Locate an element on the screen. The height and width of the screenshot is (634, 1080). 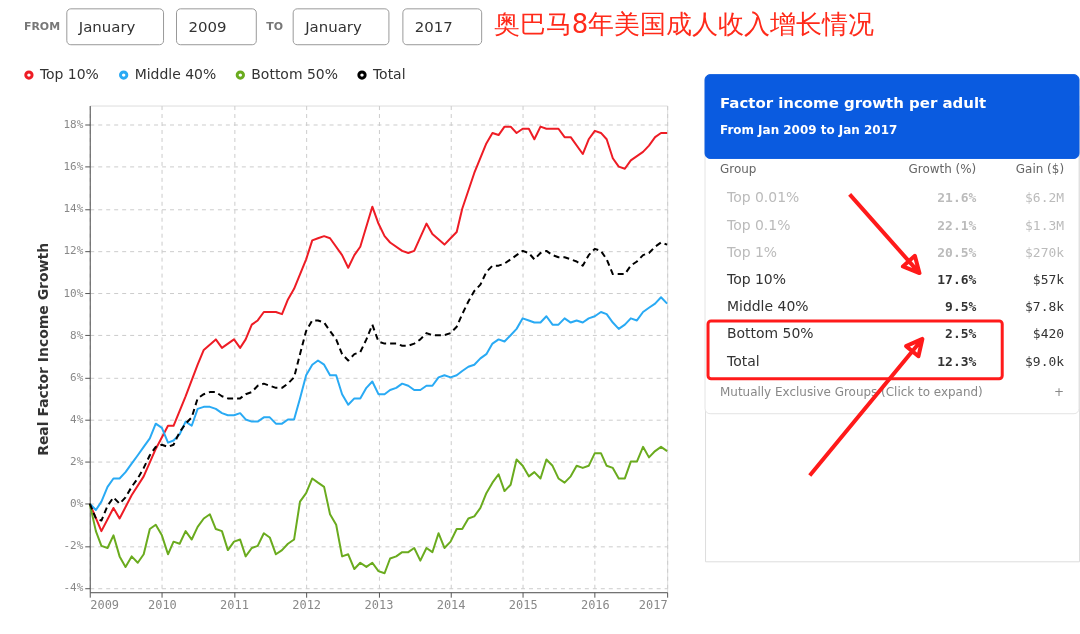
y-tick-label: 10% is located at coordinates (73, 293).